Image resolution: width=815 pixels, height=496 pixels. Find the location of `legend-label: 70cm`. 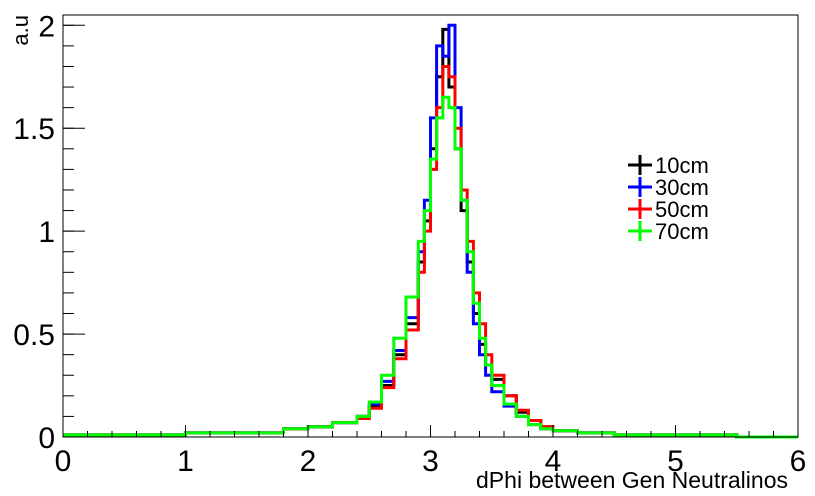

legend-label: 70cm is located at coordinates (682, 231).